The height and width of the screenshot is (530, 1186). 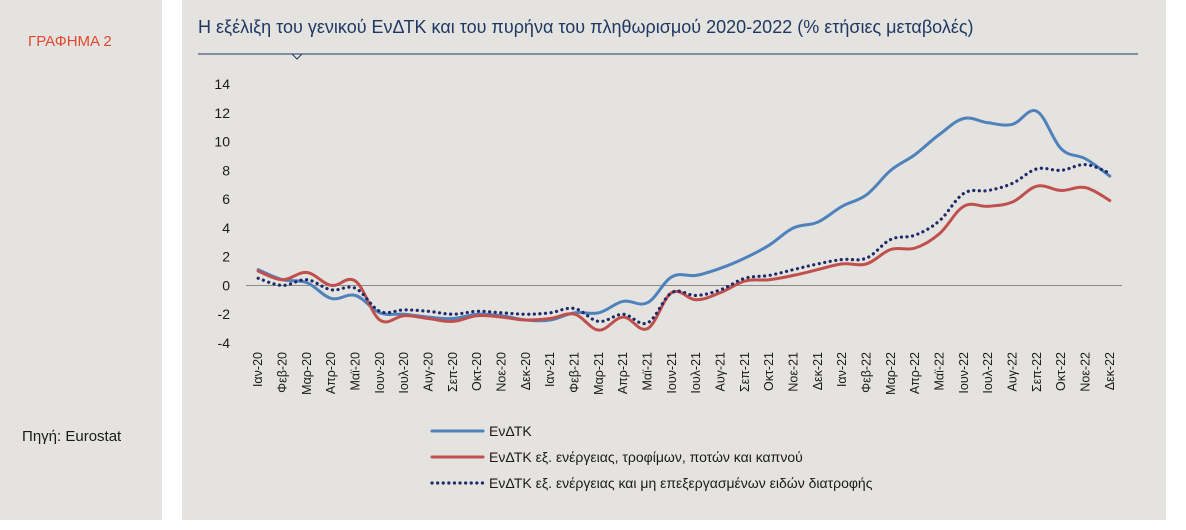 What do you see at coordinates (226, 199) in the screenshot?
I see `y-tick-label: 6` at bounding box center [226, 199].